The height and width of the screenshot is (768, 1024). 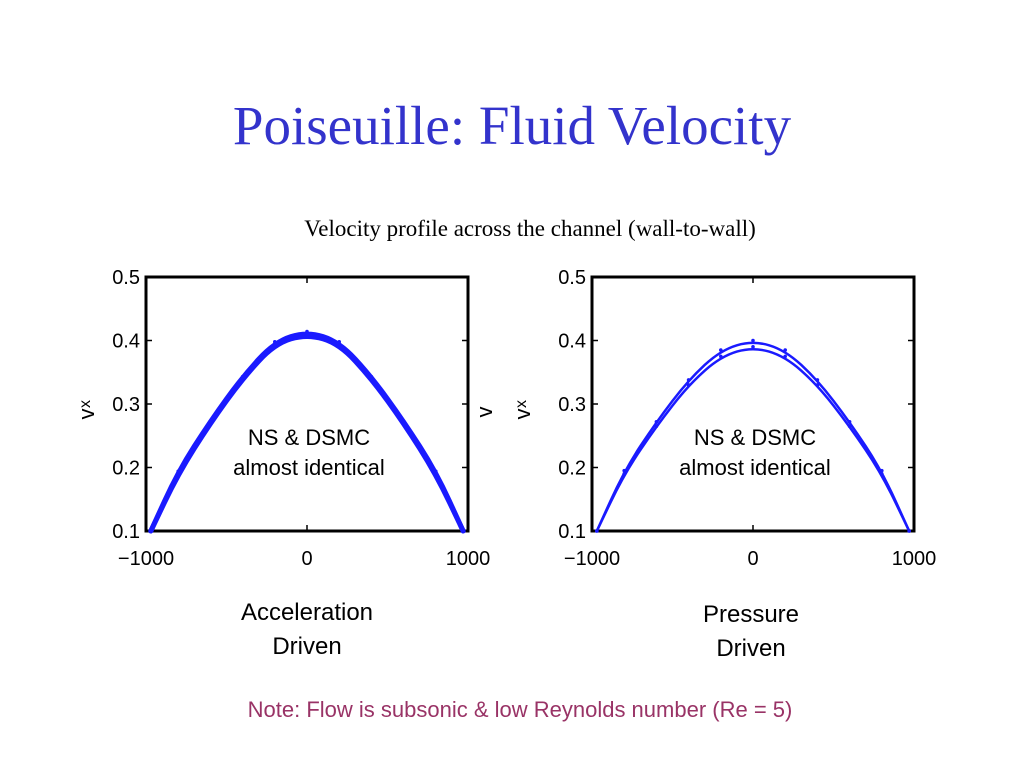 I want to click on chart-2-axes-box, so click(x=753, y=404).